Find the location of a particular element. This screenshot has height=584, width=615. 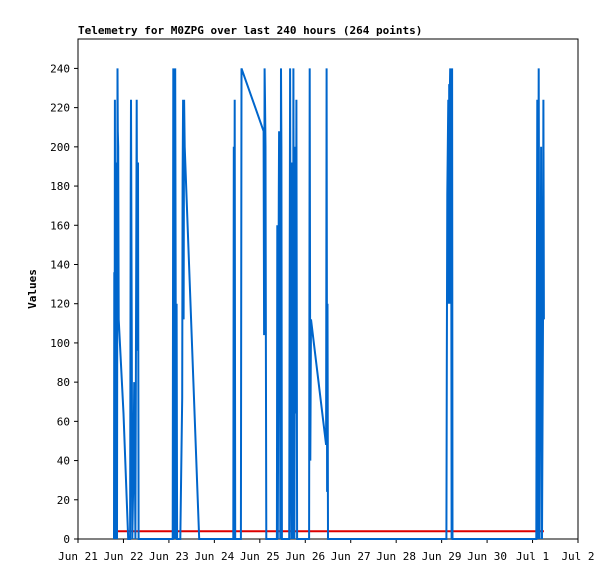

y-tick-label: 180 is located at coordinates (60, 186).